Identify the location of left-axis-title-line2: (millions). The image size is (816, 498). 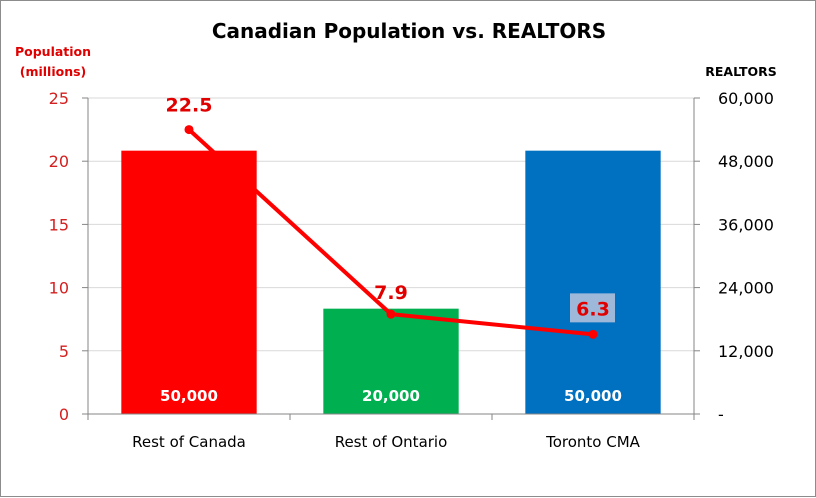
(53, 71).